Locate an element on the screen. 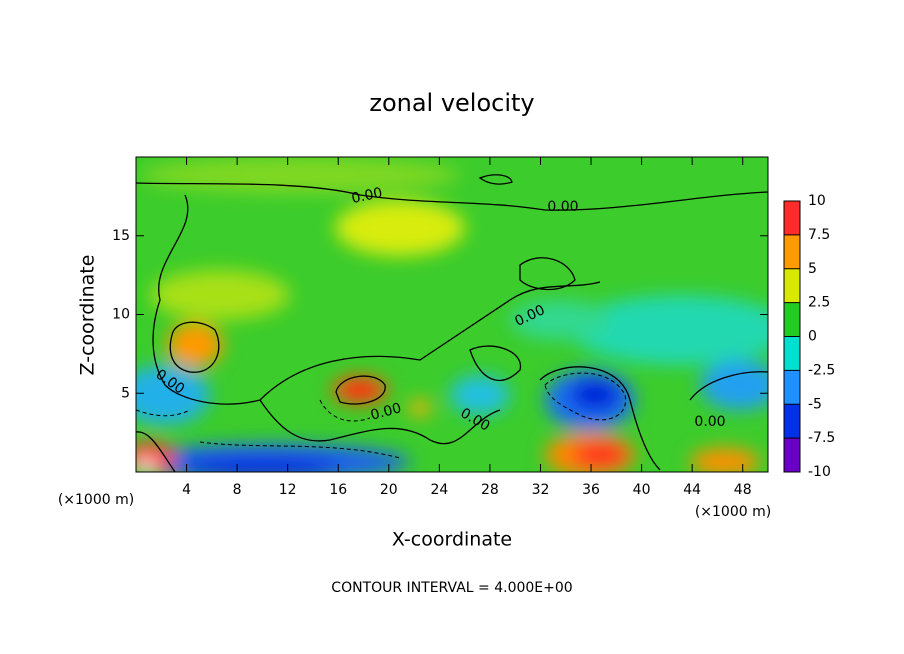 The width and height of the screenshot is (904, 654). colorbar-tick-label: -5 is located at coordinates (815, 404).